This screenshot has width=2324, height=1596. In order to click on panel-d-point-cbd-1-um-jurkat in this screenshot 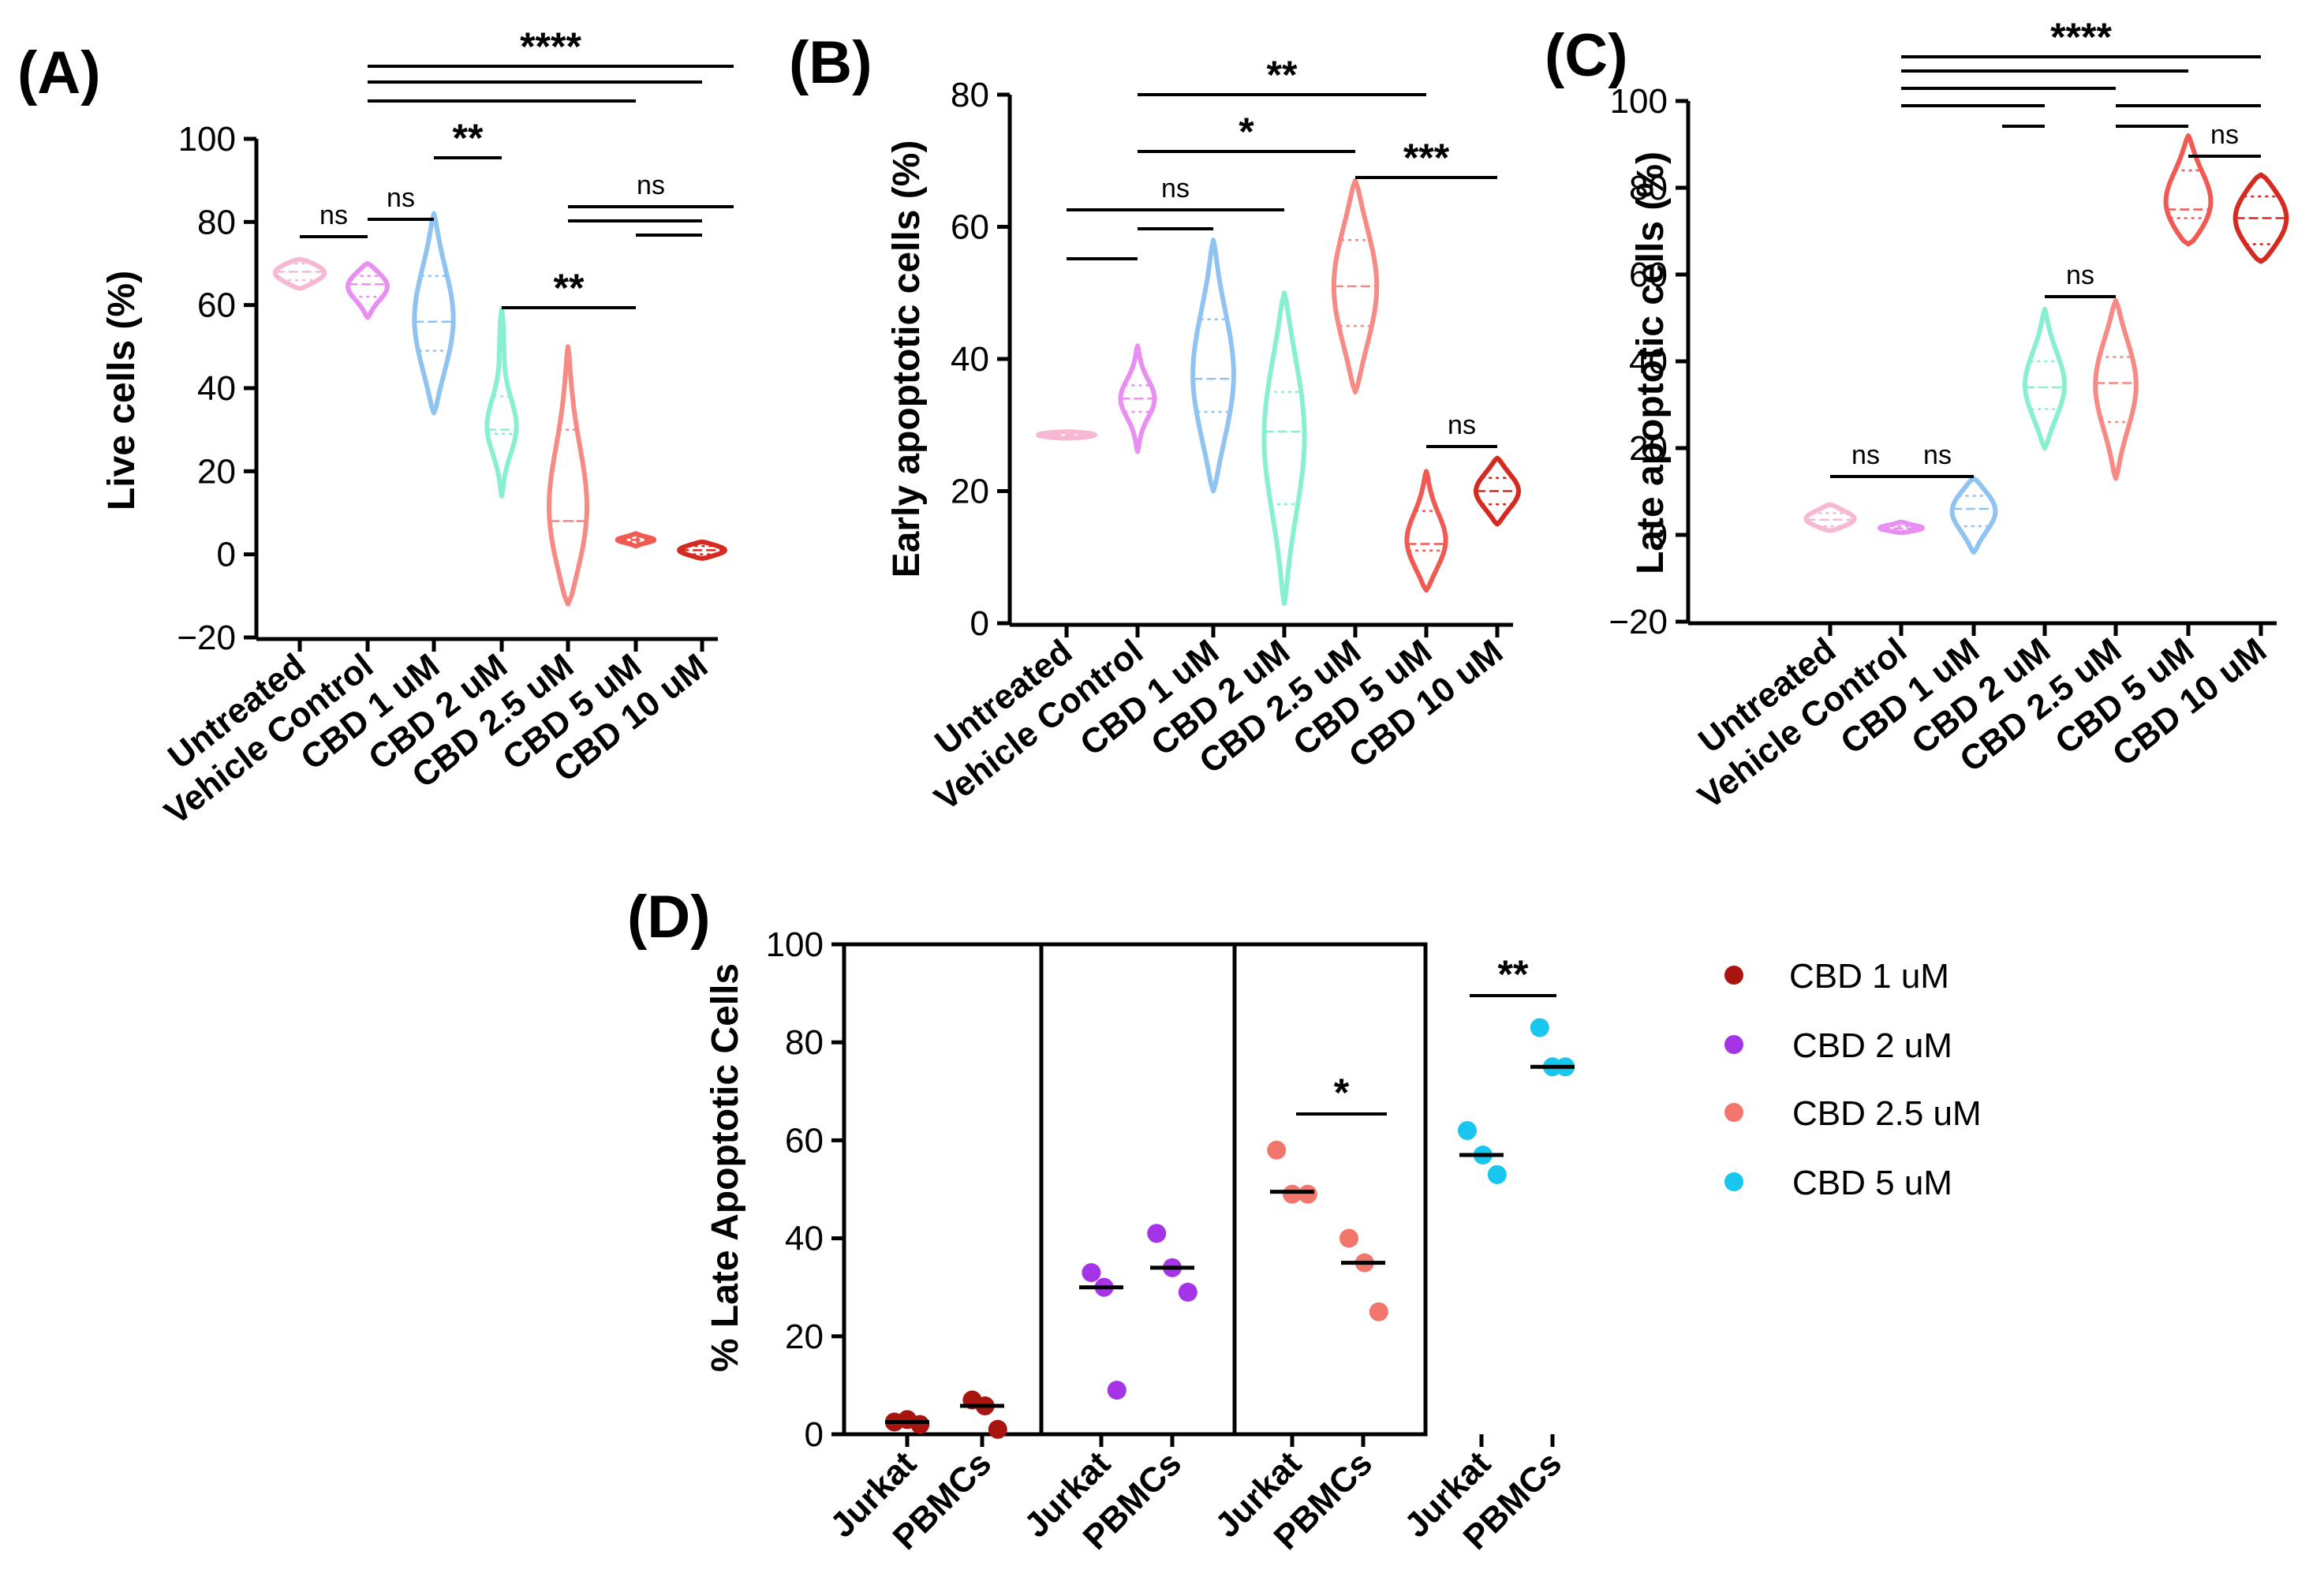, I will do `click(920, 1424)`.